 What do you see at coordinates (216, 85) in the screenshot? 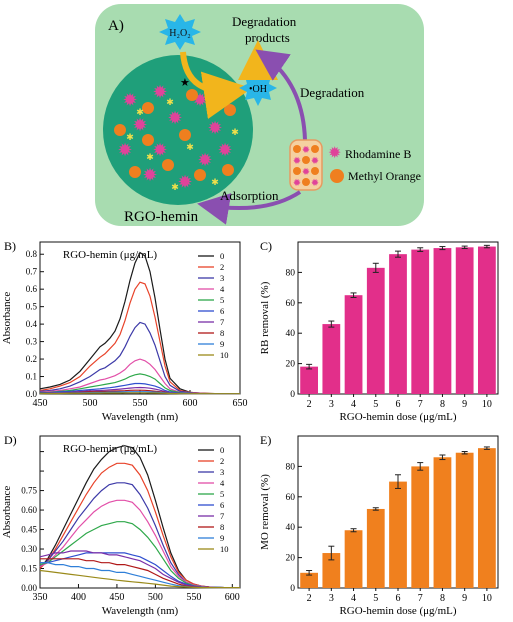
I see `h2o2-to-oh-arrow` at bounding box center [216, 85].